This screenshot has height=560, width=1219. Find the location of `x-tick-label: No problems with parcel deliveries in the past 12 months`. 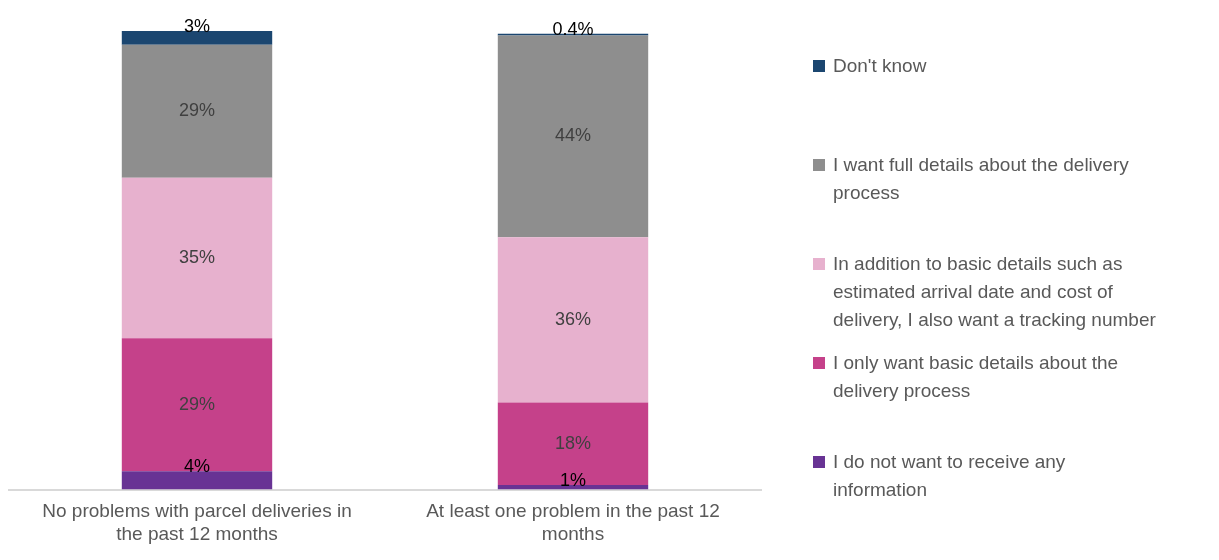

x-tick-label: No problems with parcel deliveries in the past 12 months is located at coordinates (197, 522).